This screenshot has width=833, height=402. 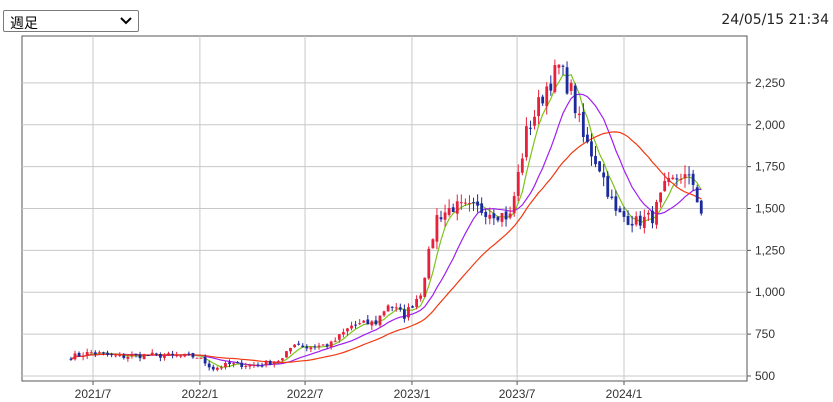 What do you see at coordinates (71, 21) in the screenshot?
I see `period-select: 週足` at bounding box center [71, 21].